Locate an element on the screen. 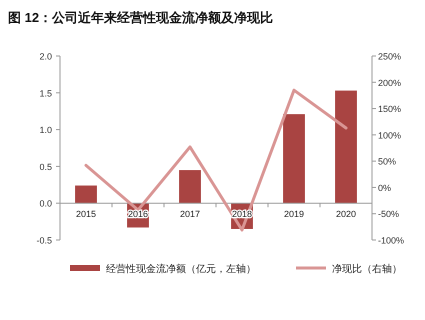 The image size is (425, 320). x-tick-label: 2017 is located at coordinates (190, 214).